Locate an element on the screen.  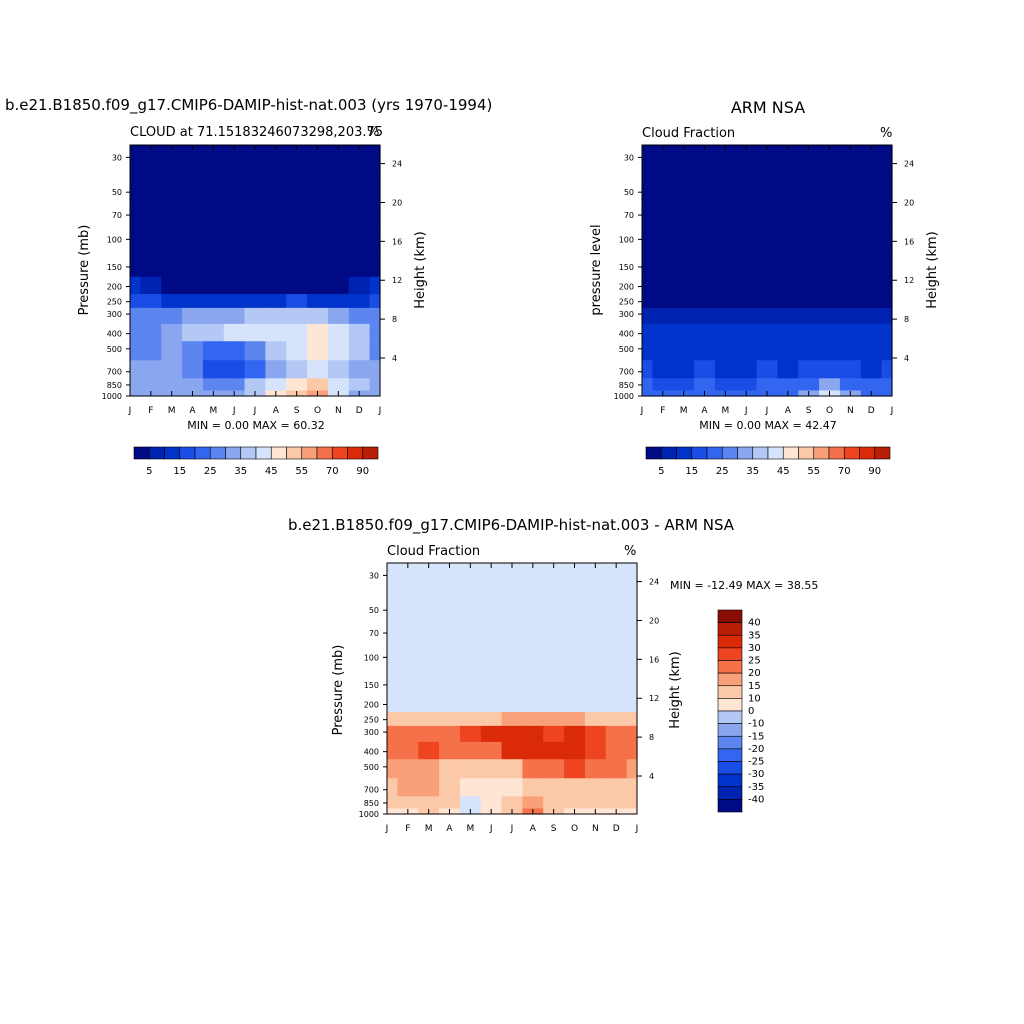
y-tick-label: 200 is located at coordinates (371, 704).